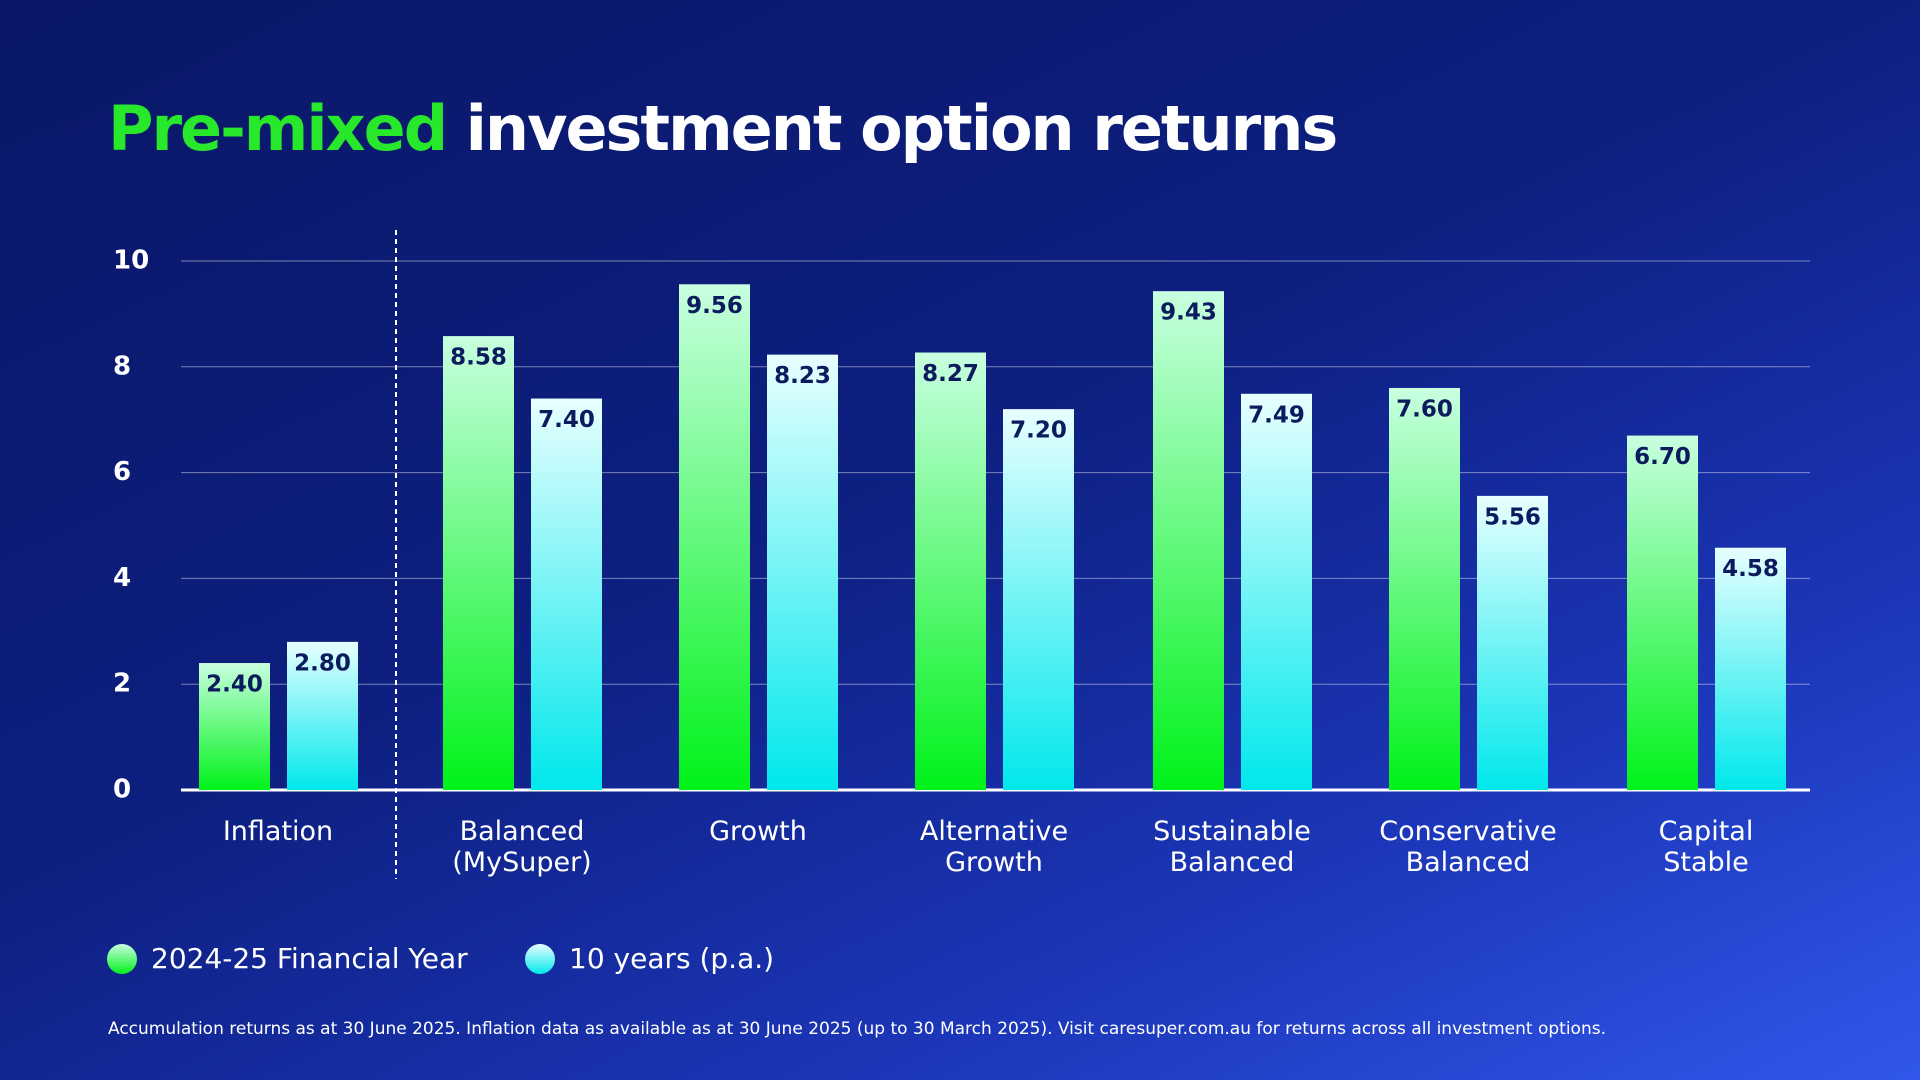  I want to click on title-highlight: Pre-mixed, so click(278, 128).